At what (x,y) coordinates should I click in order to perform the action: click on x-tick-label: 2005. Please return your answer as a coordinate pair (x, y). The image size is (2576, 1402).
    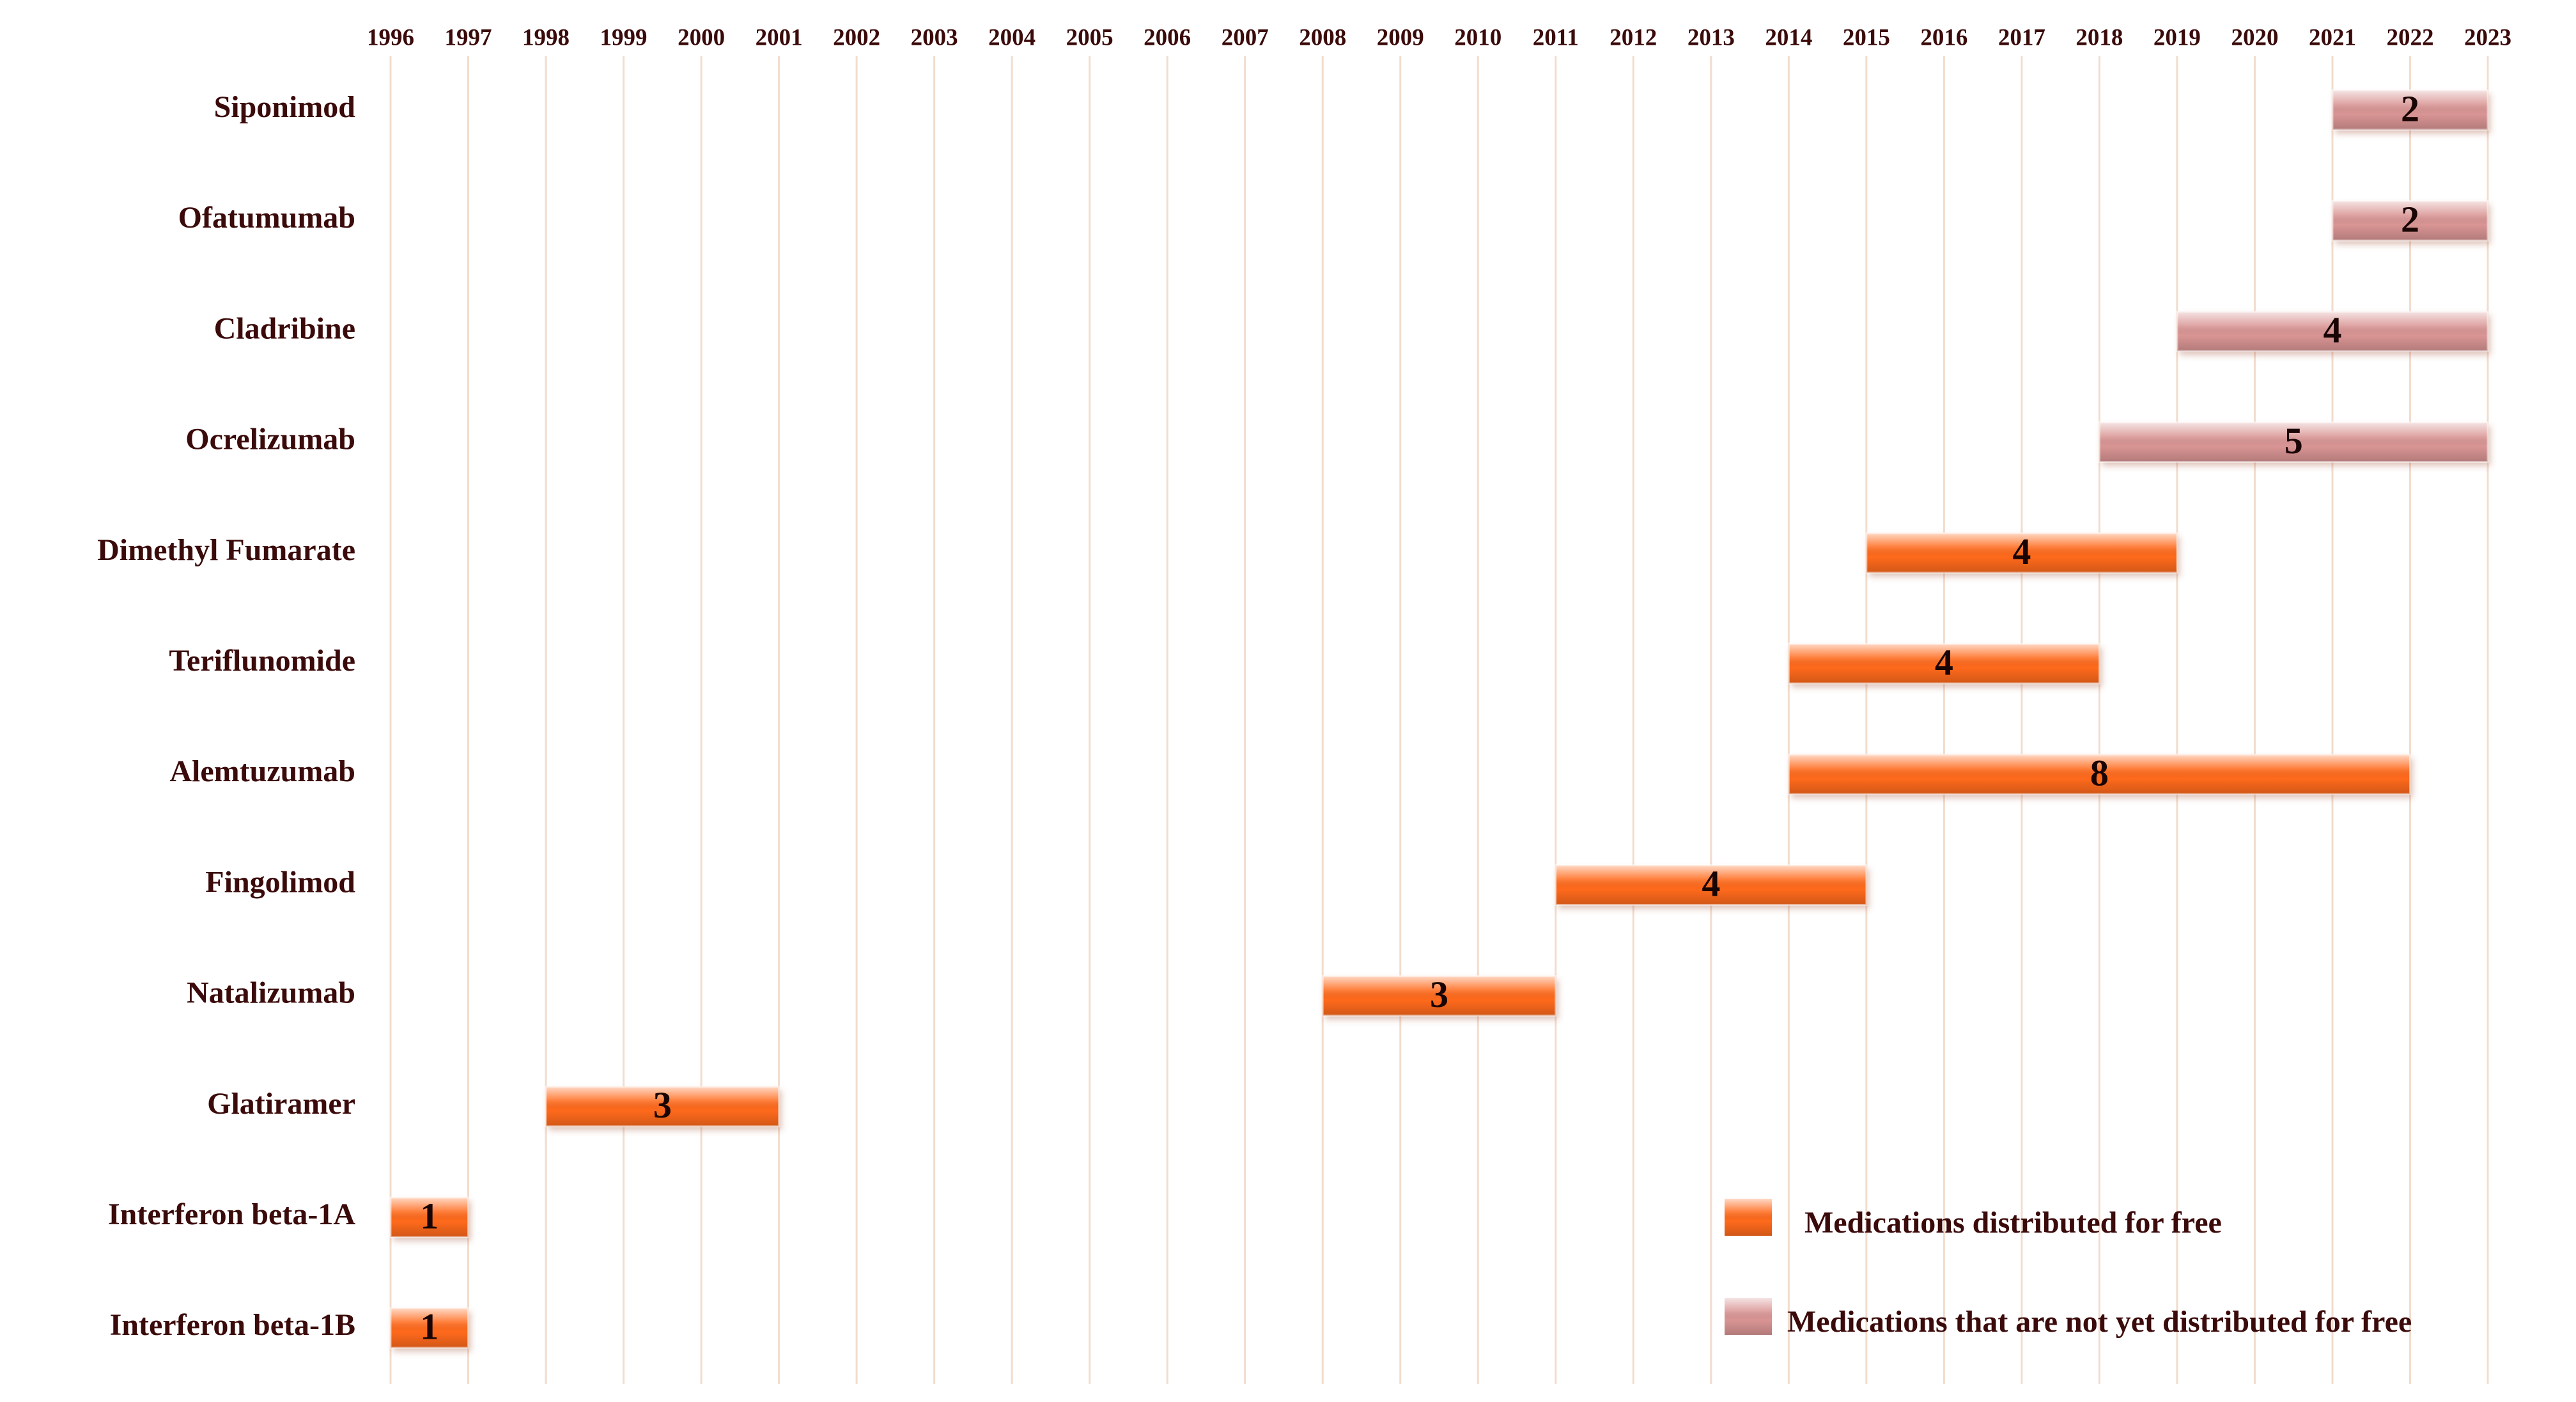
    Looking at the image, I should click on (1089, 37).